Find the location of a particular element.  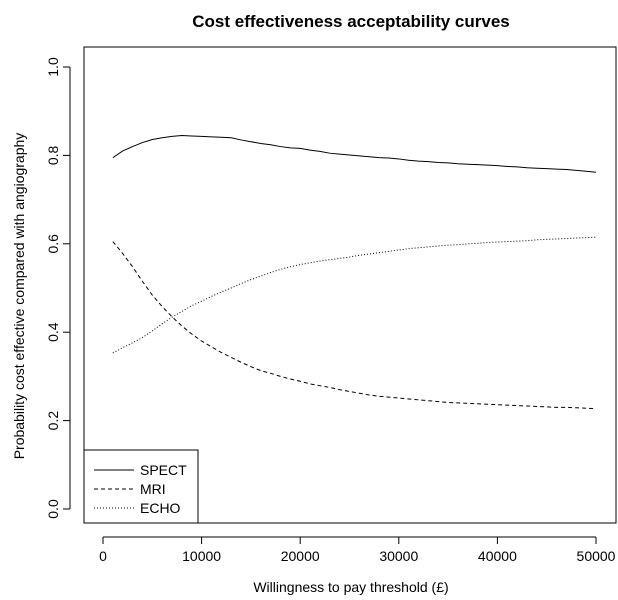

x-tick-label: 0 is located at coordinates (103, 556).